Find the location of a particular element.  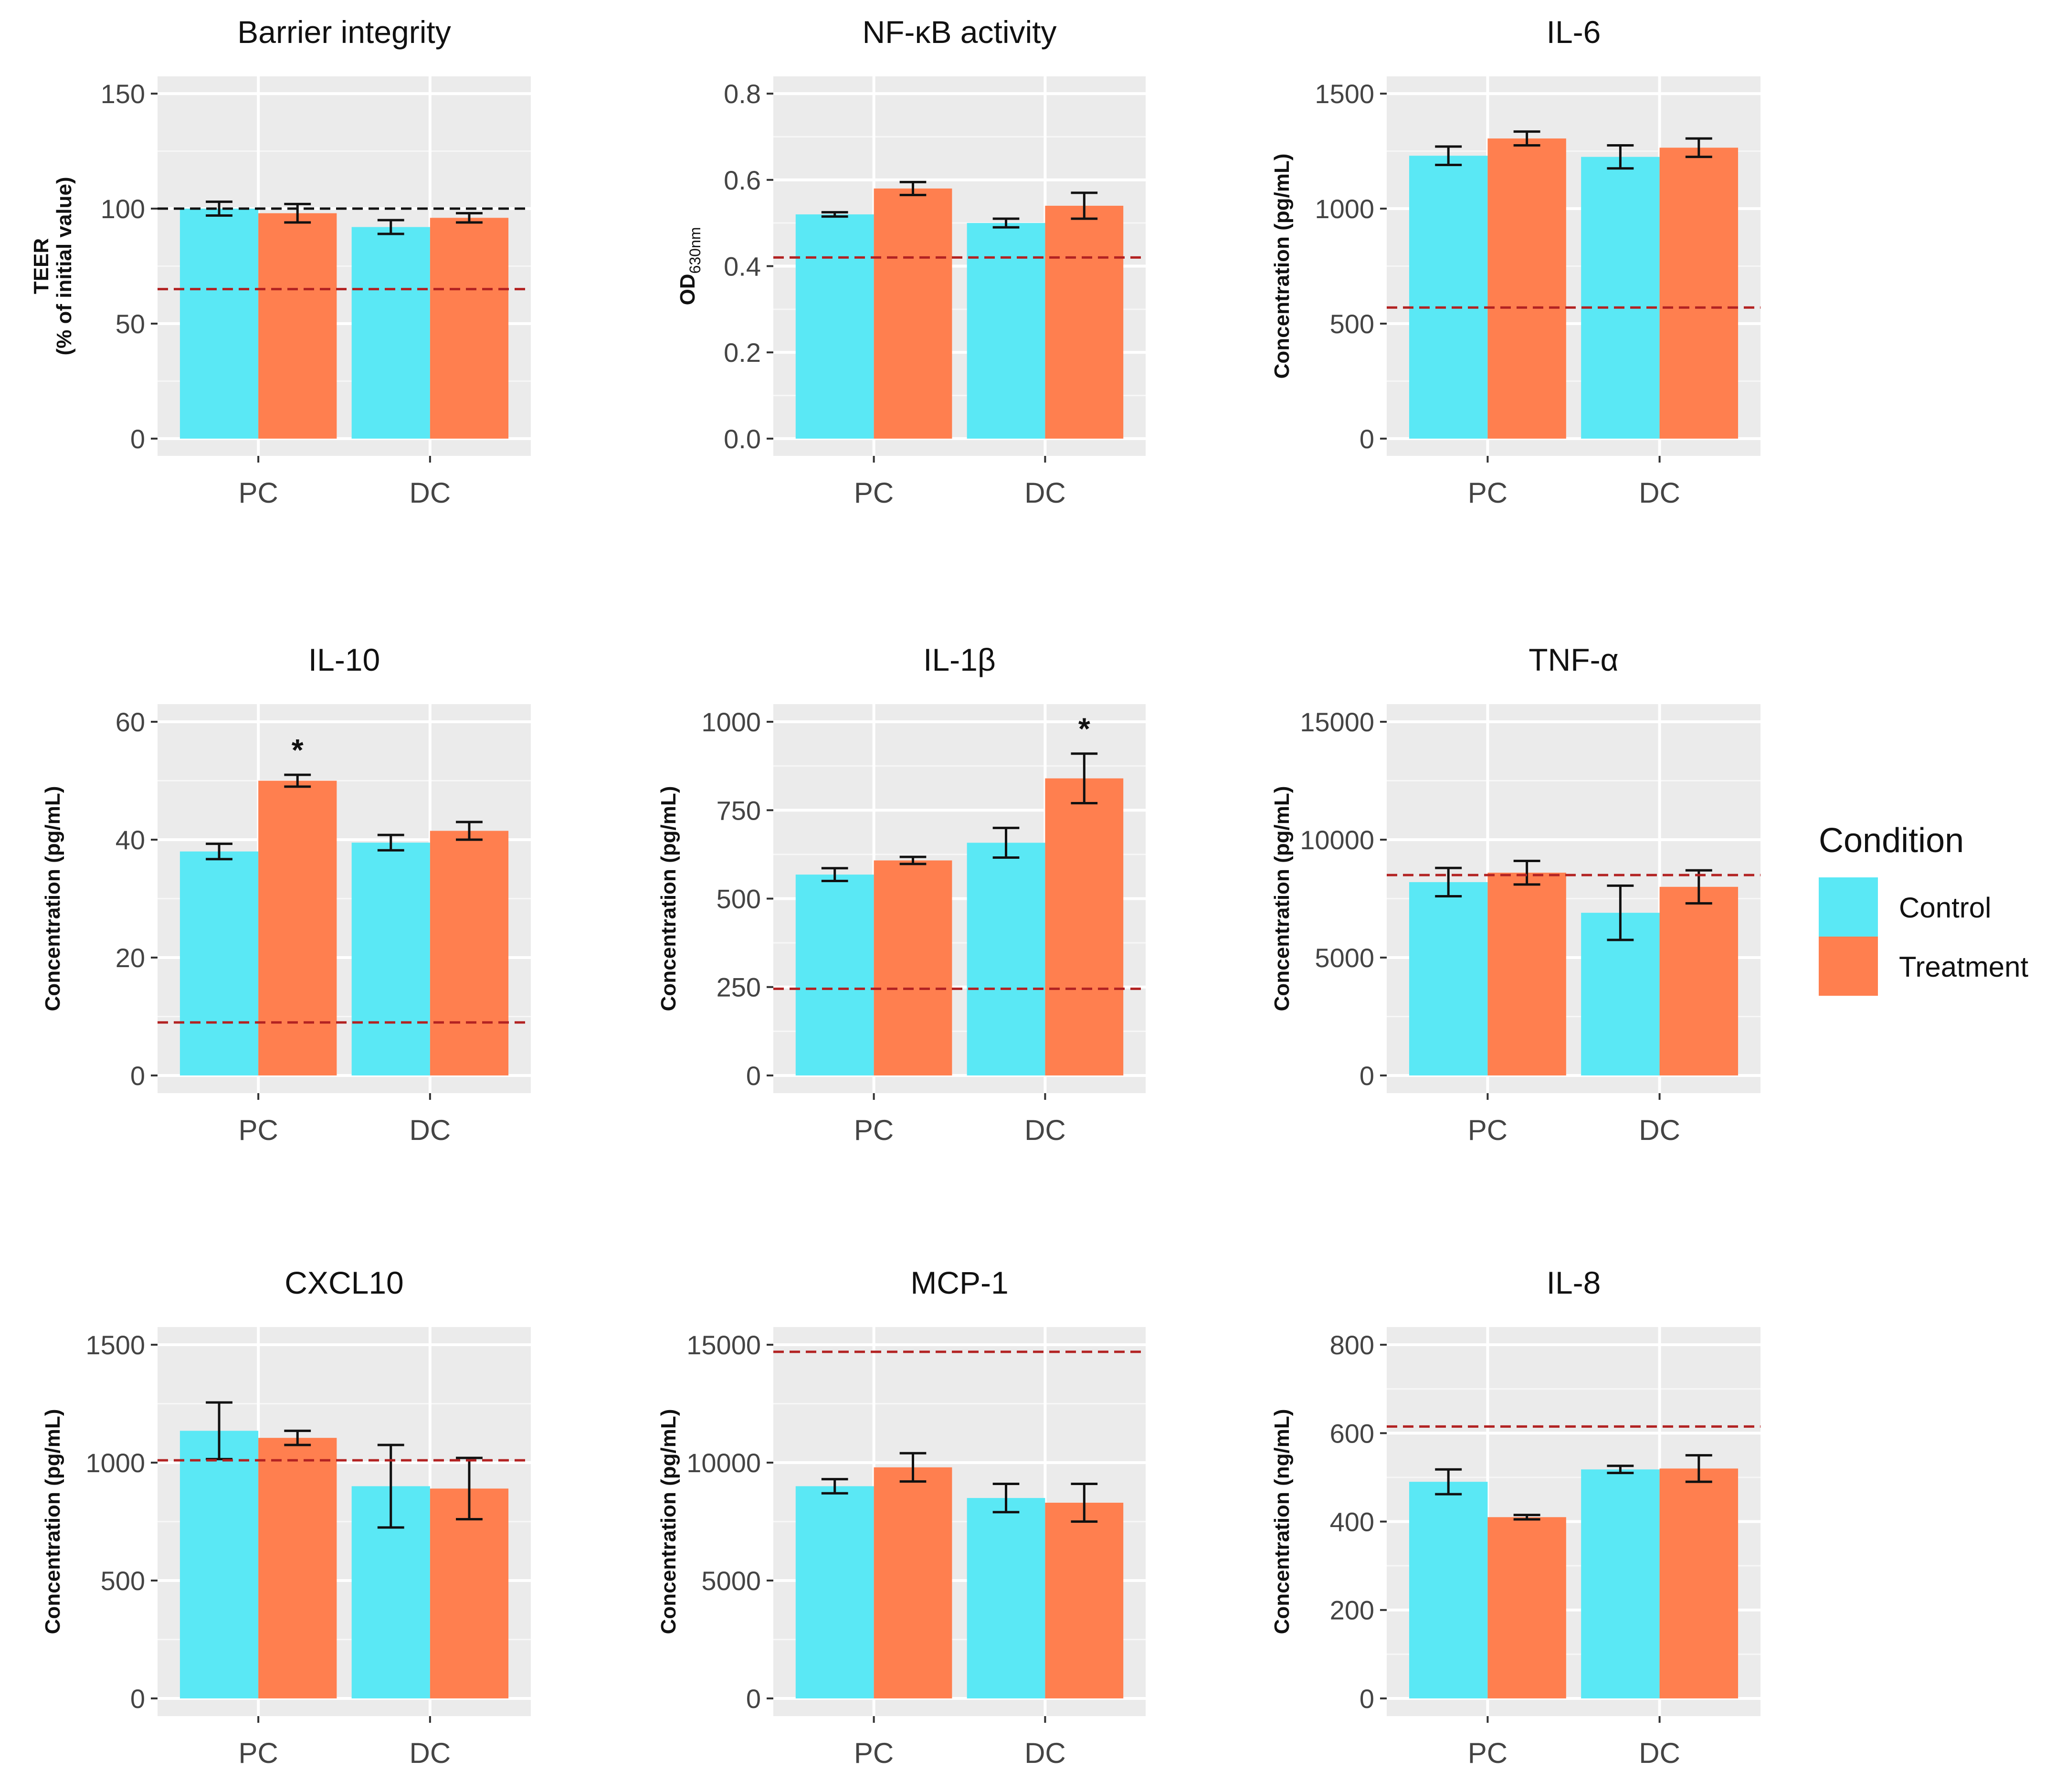

y-tick-label: 200 is located at coordinates (1352, 1610).